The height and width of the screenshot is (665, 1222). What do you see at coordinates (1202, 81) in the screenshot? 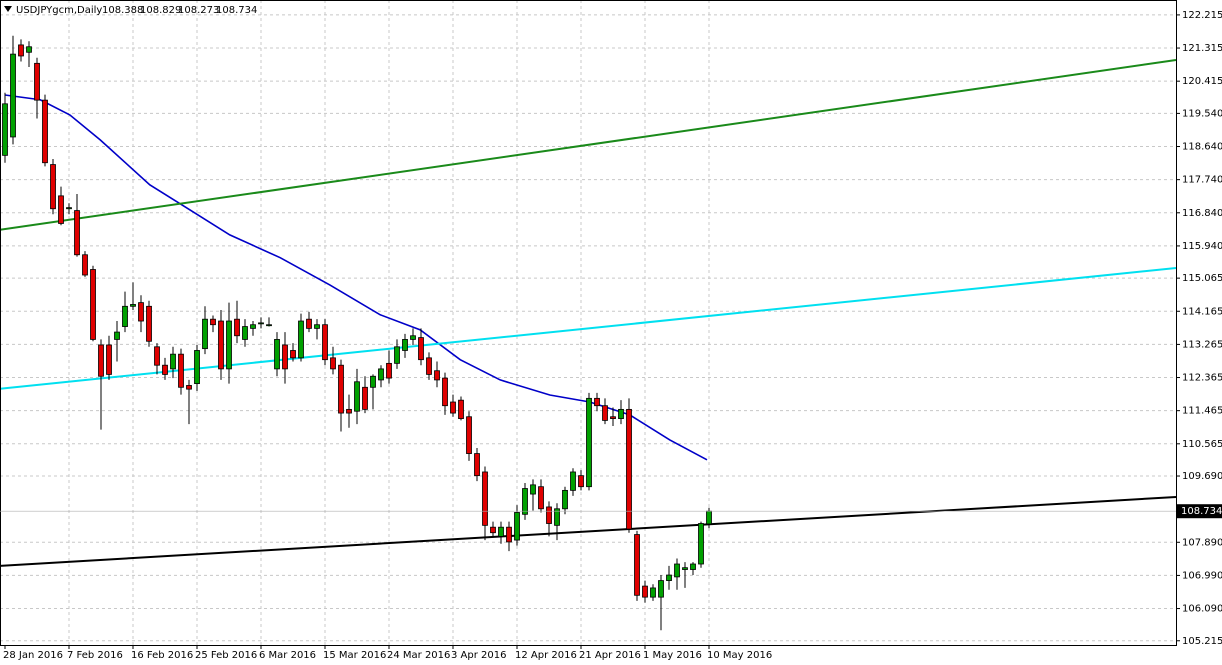
I see `y-tick-label: 120.415` at bounding box center [1202, 81].